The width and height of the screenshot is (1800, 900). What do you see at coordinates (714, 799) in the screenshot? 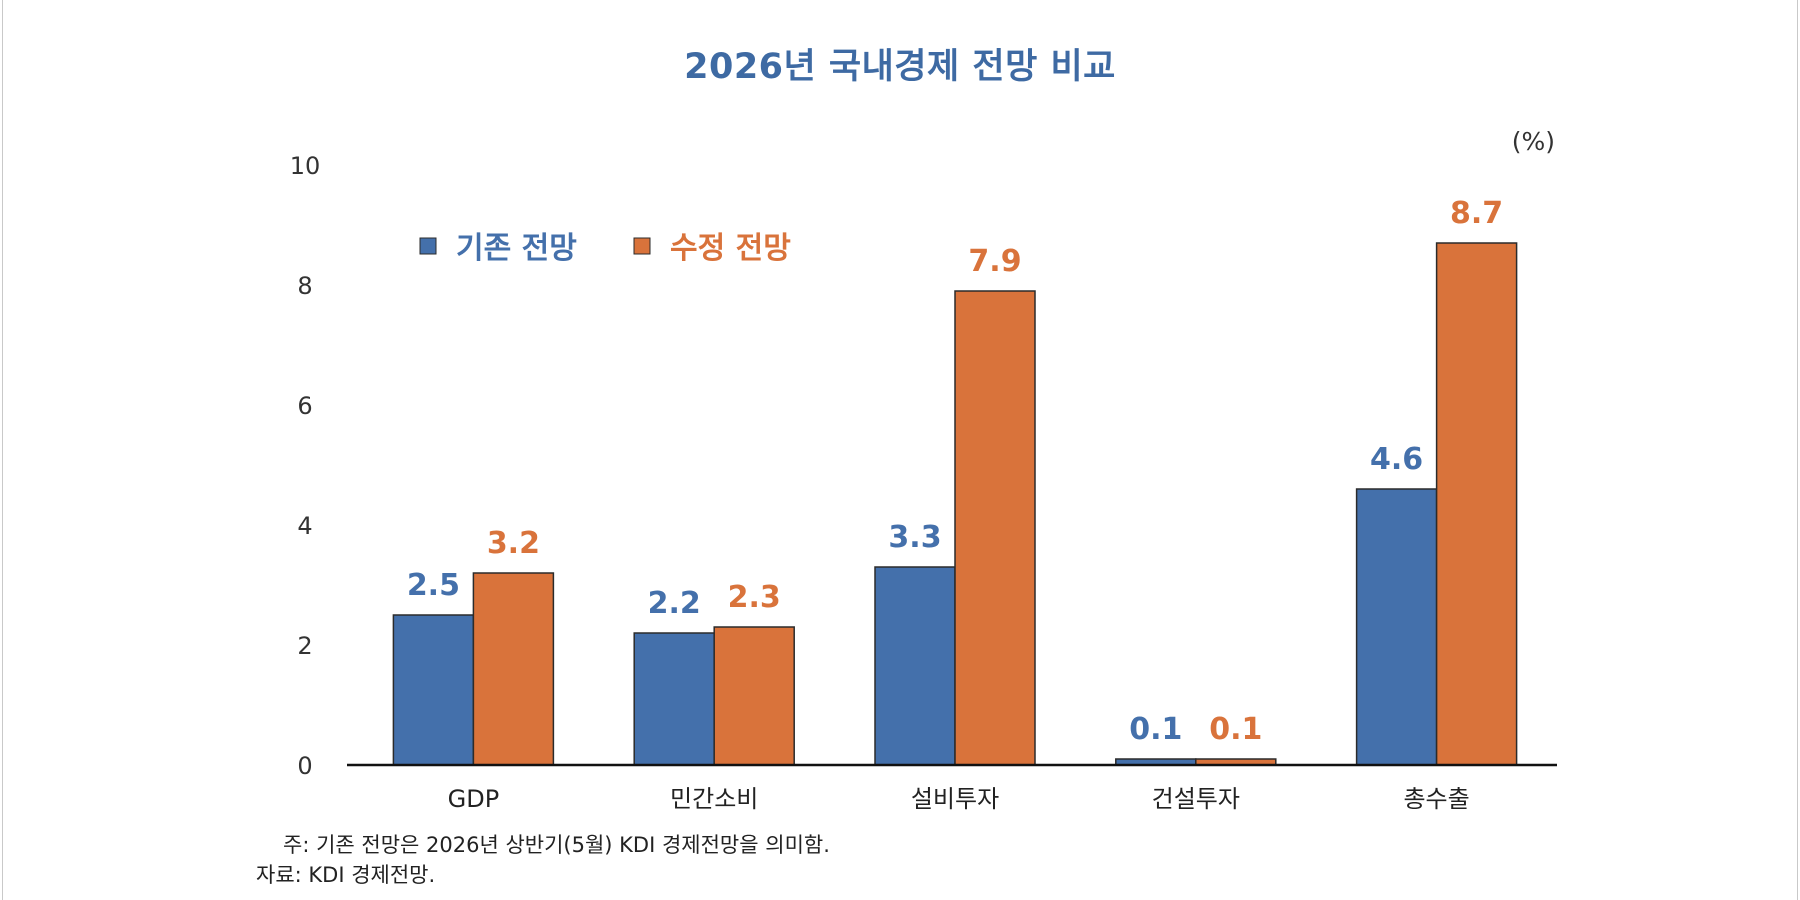
I see `x-tick-label: 민간소비` at bounding box center [714, 799].